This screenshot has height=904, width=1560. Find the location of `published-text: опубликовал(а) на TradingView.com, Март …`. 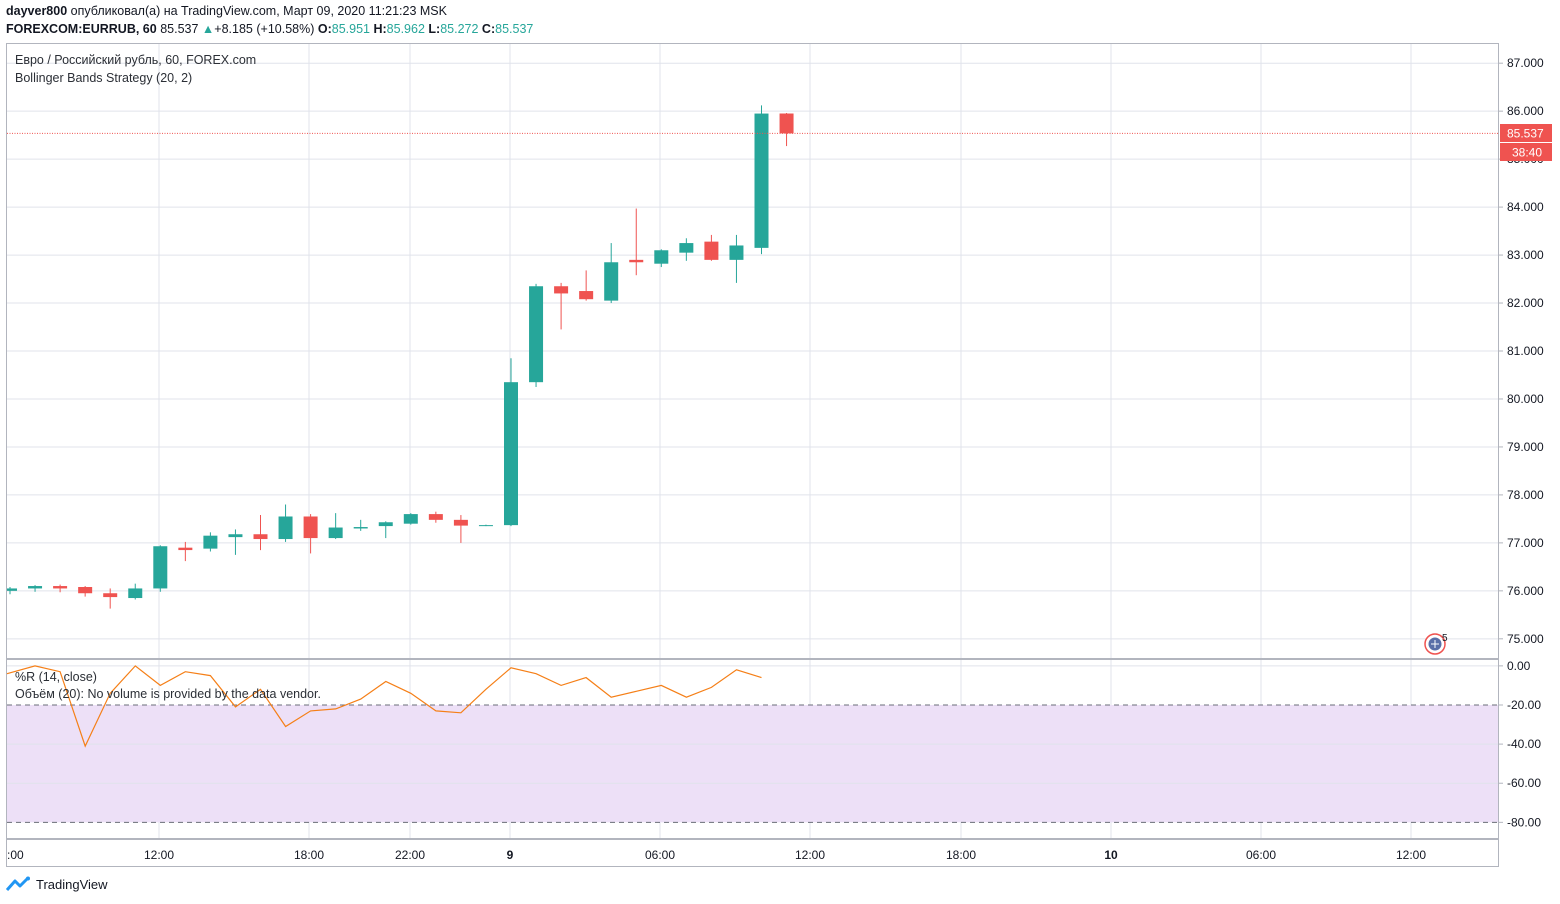

published-text: опубликовал(а) на TradingView.com, Март … is located at coordinates (258, 11).